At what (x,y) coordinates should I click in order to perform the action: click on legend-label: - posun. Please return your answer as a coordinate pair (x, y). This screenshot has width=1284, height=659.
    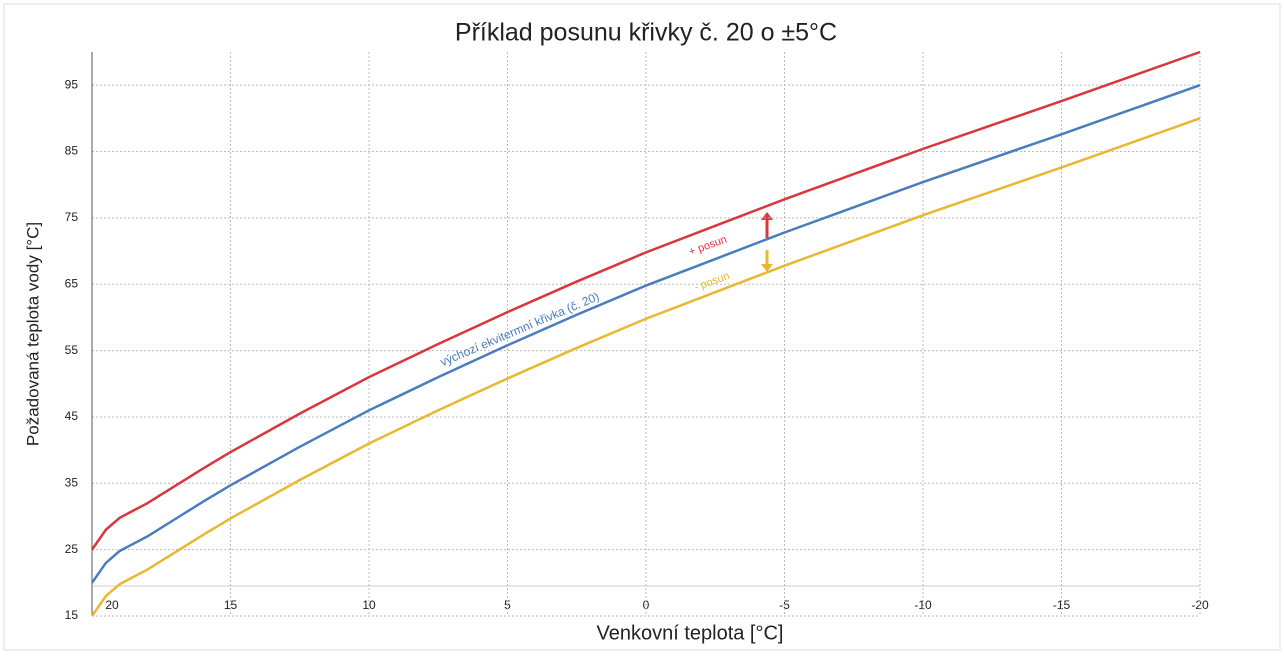
    Looking at the image, I should click on (712, 282).